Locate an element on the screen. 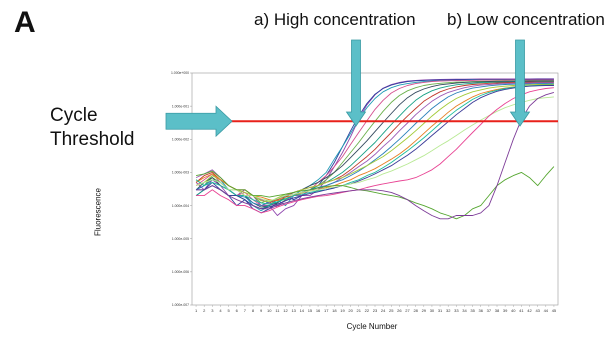 This screenshot has width=614, height=337. y-tick-label: 1.000e-006 is located at coordinates (180, 272).